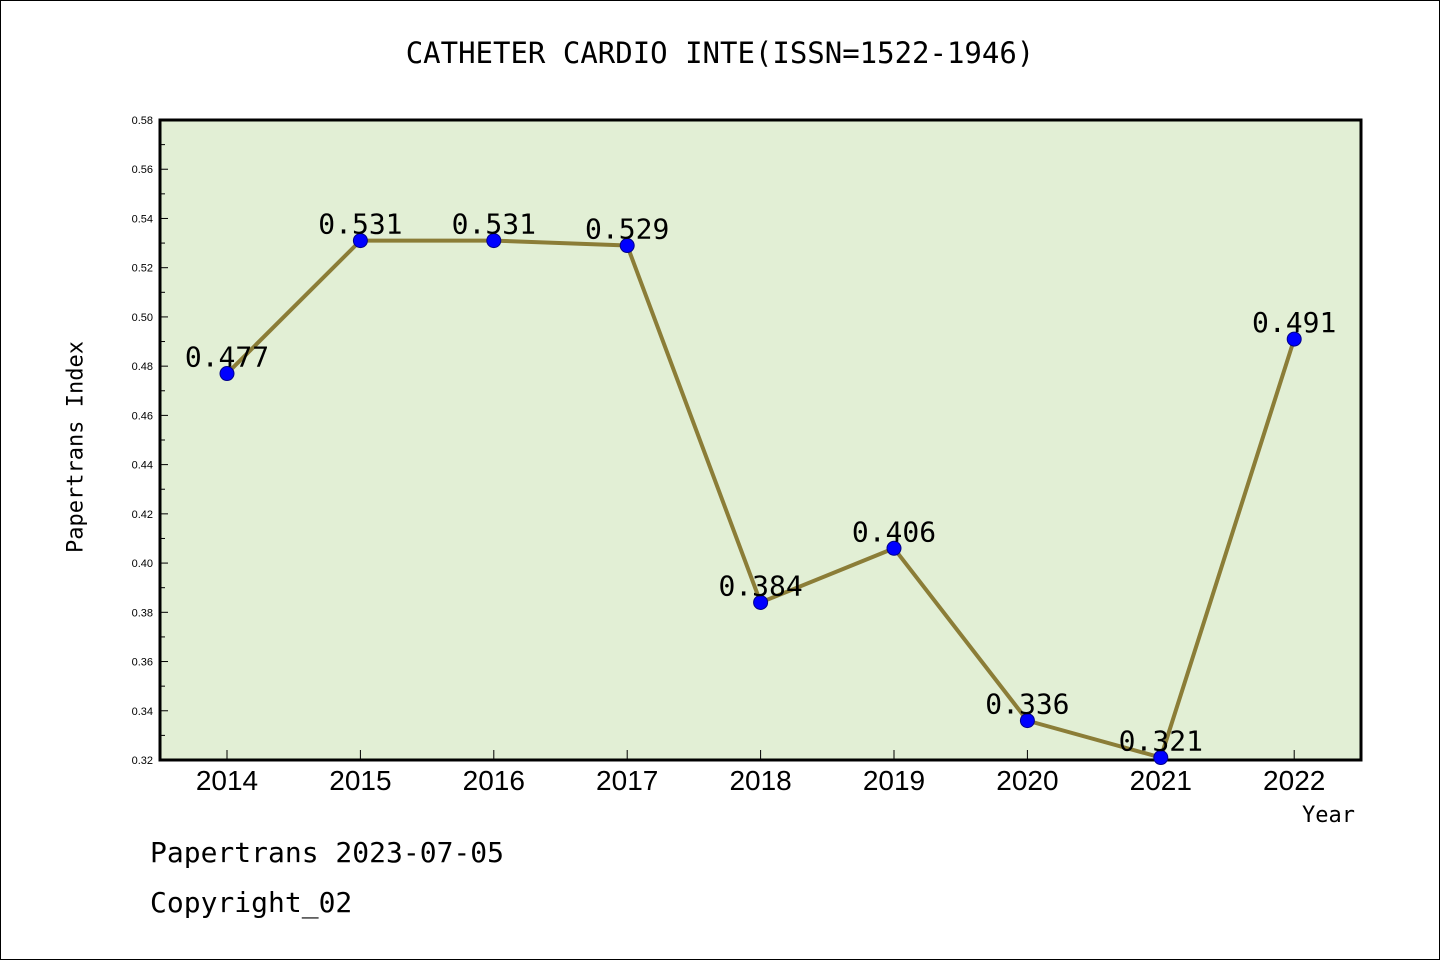 Image resolution: width=1440 pixels, height=960 pixels. Describe the element at coordinates (251, 902) in the screenshot. I see `footer-copyright: Copyright_02` at that location.